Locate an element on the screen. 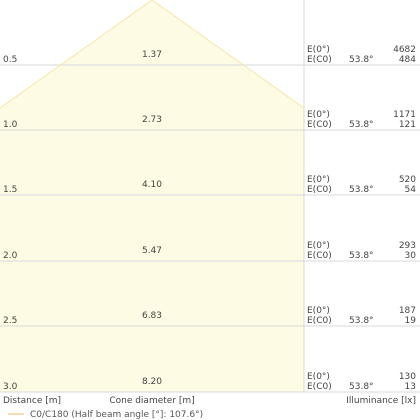  illuminance-ec0-value: 121 is located at coordinates (407, 125).